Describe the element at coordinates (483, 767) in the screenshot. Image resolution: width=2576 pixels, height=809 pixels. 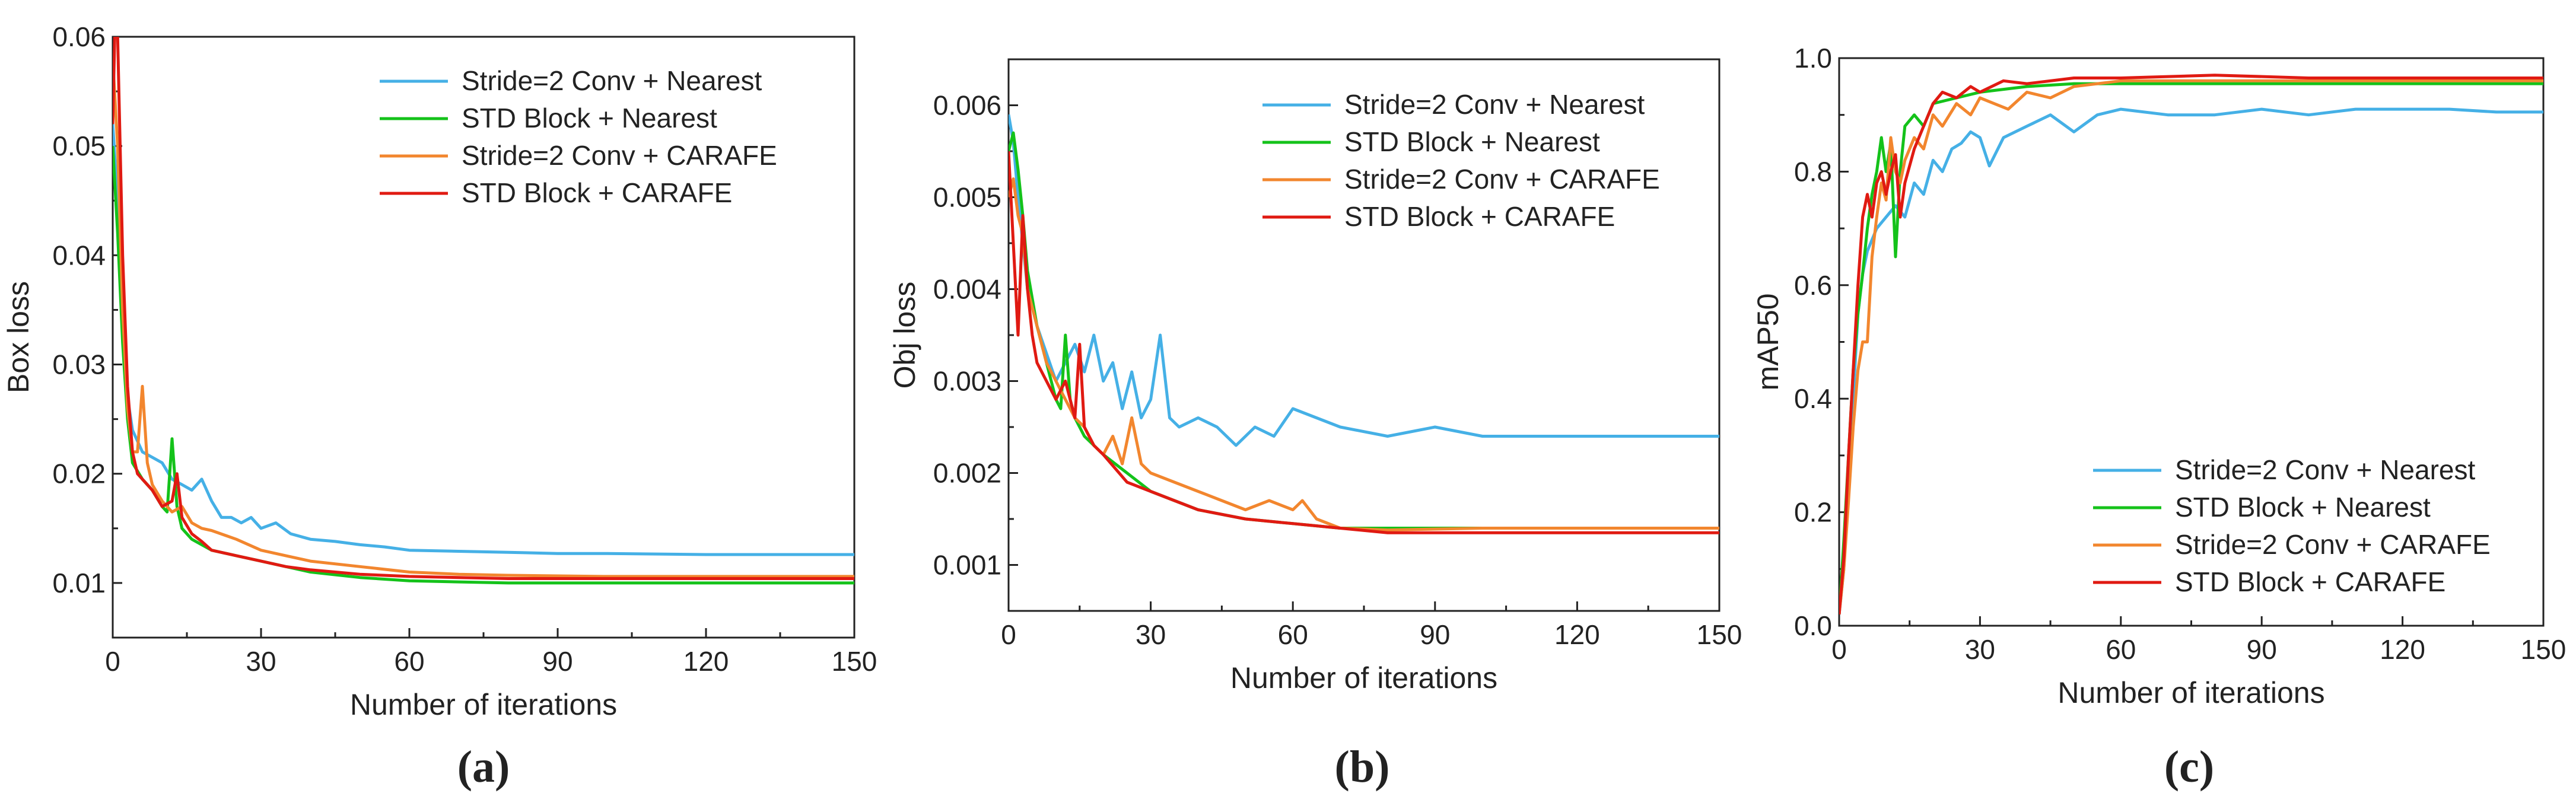
I see `panel-label: (a)` at that location.